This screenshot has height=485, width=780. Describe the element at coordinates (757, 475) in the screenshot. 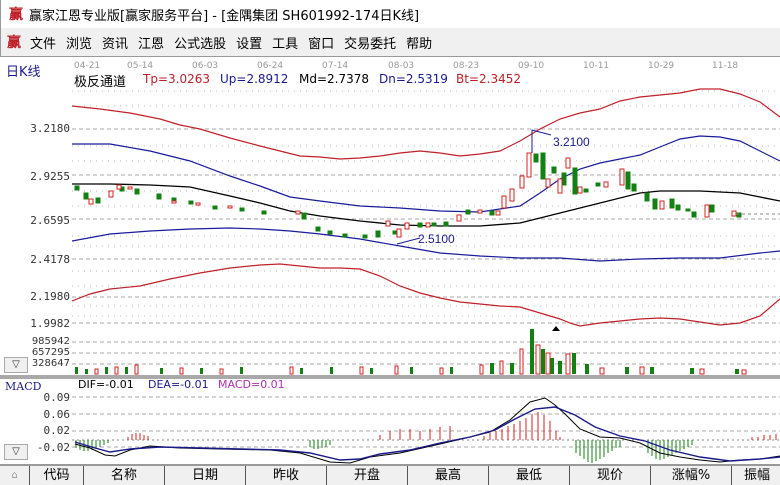

I see `col-amplitude: 振幅` at that location.